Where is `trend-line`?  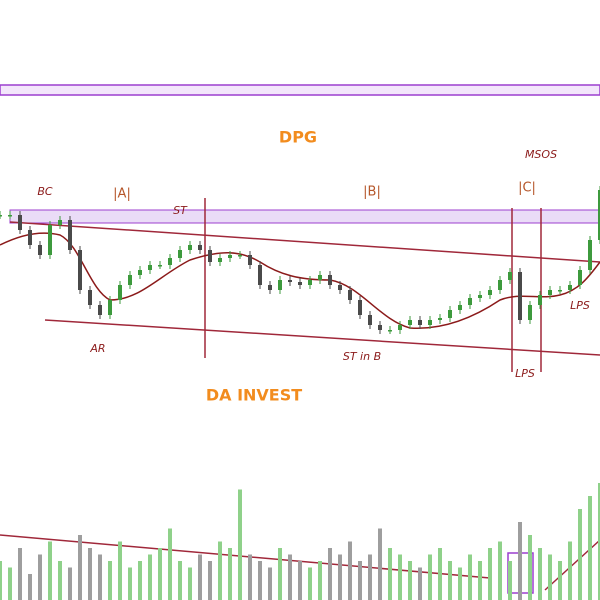 trend-line is located at coordinates (322, 337).